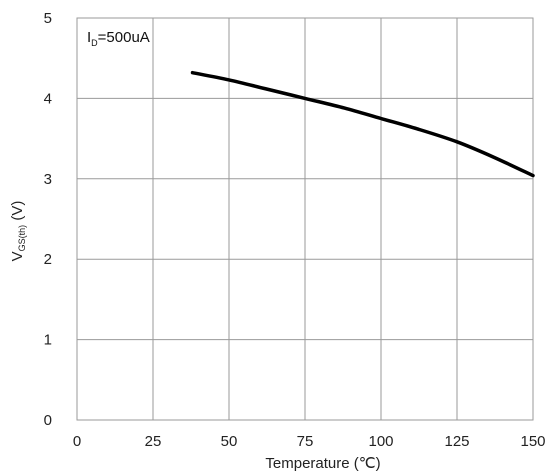  What do you see at coordinates (48, 219) in the screenshot?
I see `y-tick-labels: 0 1 2 3 4 5` at bounding box center [48, 219].